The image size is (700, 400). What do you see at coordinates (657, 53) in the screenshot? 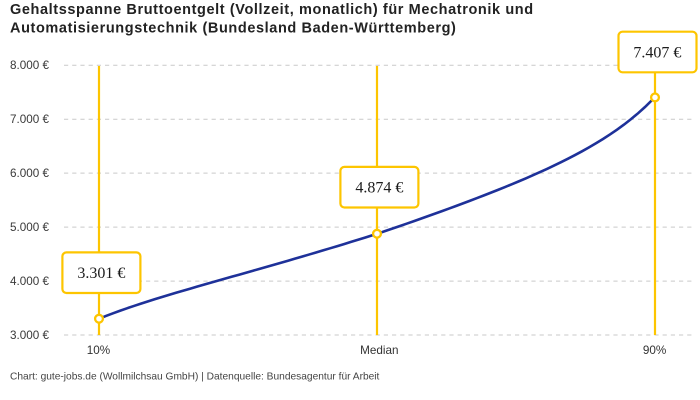
I see `svg-text: 7.407 €` at bounding box center [657, 53].